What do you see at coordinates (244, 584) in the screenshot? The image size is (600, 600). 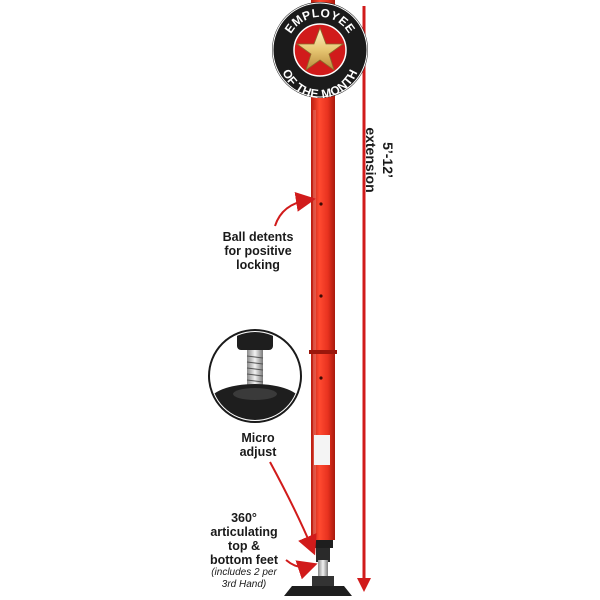 I see `feet-note-2: 3rd Hand)` at bounding box center [244, 584].